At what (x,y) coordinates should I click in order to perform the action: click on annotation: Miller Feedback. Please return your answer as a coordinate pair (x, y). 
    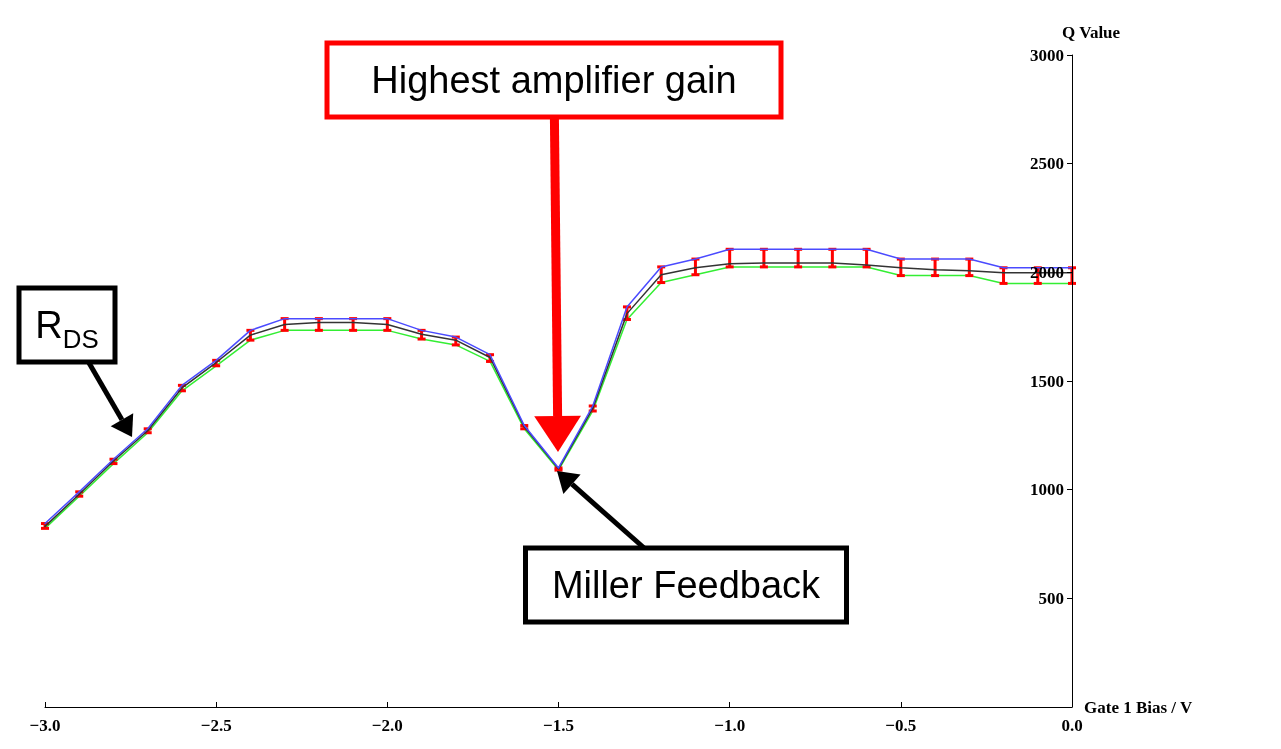
    Looking at the image, I should click on (686, 585).